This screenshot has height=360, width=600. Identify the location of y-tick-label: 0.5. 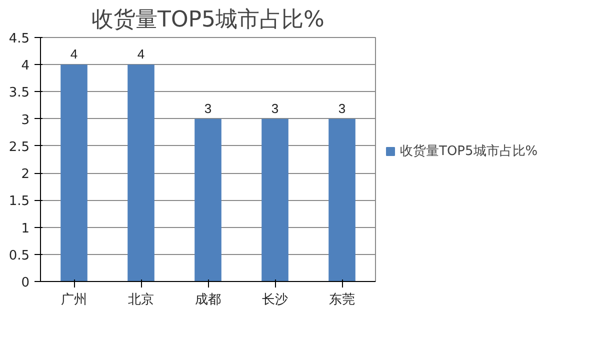
(19, 256).